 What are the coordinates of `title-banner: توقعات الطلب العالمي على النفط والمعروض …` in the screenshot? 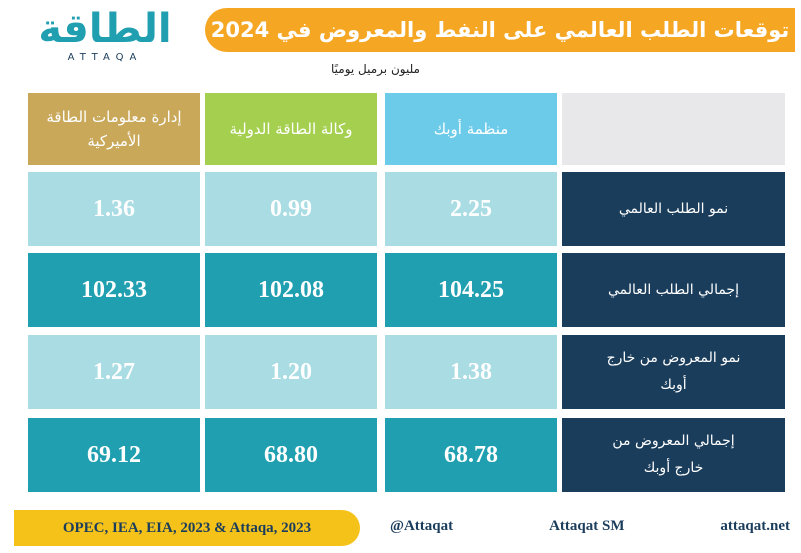 It's located at (500, 30).